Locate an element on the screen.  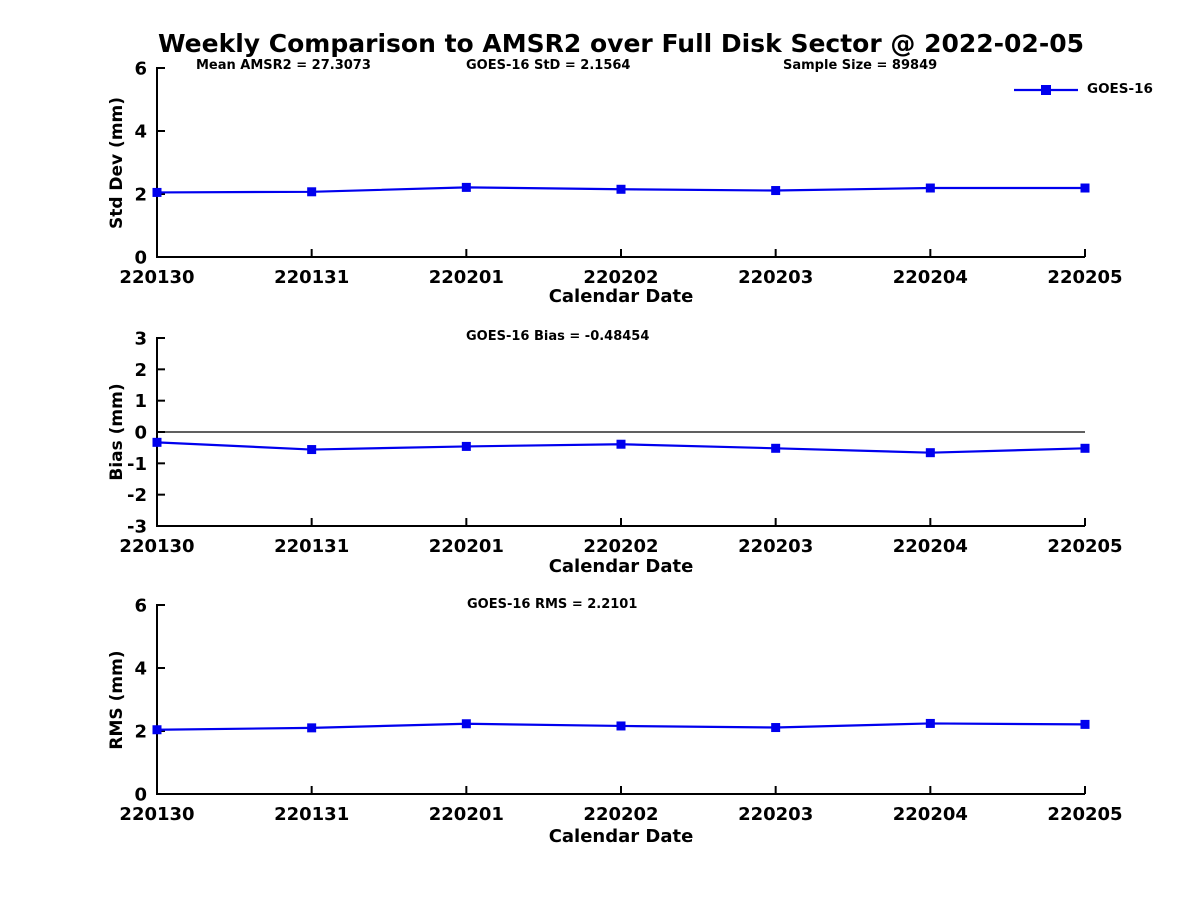
y-tick-label: -3 is located at coordinates (137, 527).